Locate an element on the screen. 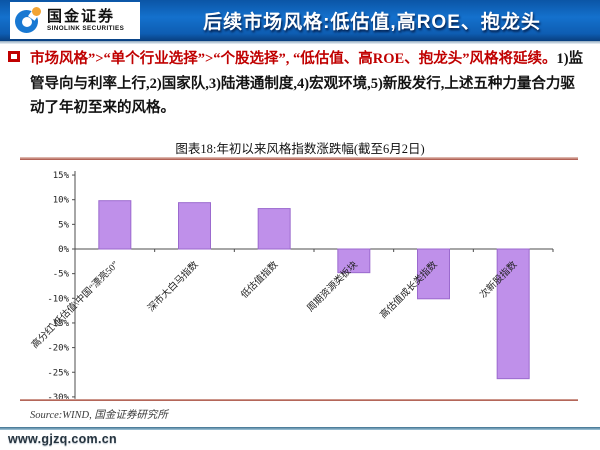 The width and height of the screenshot is (600, 450). logo-name-en: SINOLINK SECURITIES is located at coordinates (86, 28).